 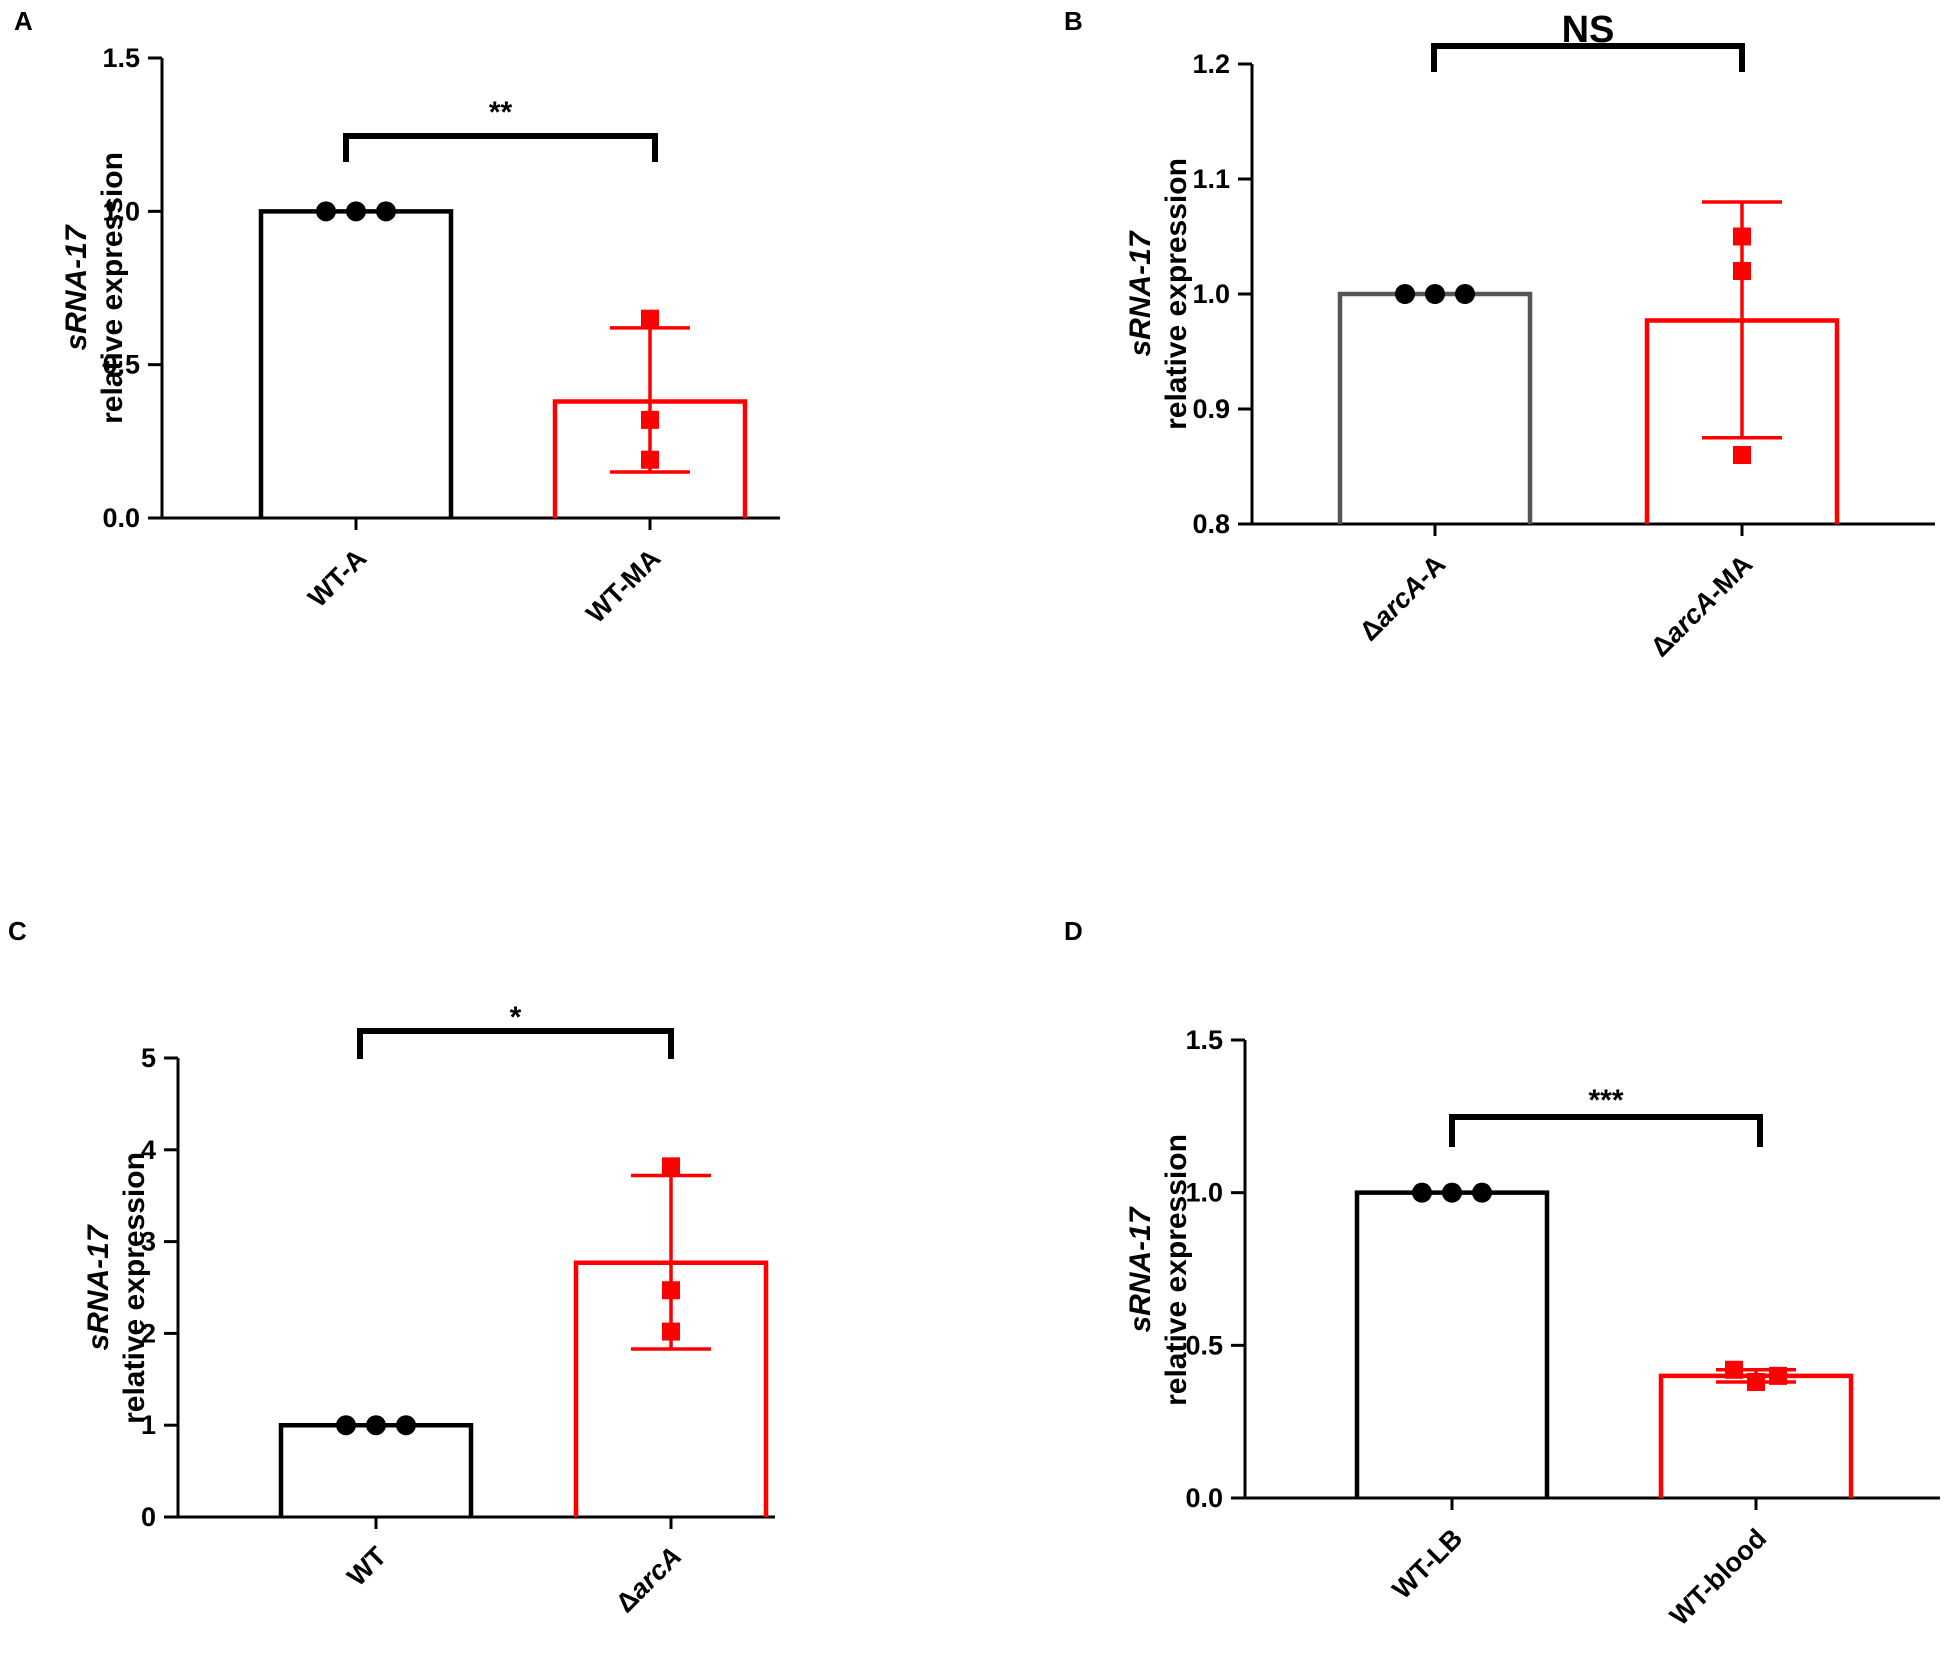 What do you see at coordinates (516, 1017) in the screenshot?
I see `significance-label: *` at bounding box center [516, 1017].